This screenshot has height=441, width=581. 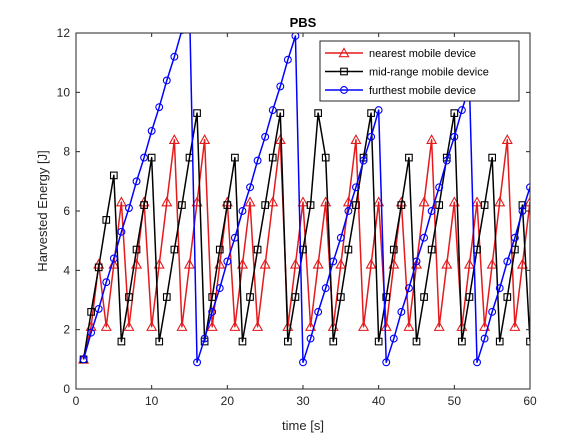 I want to click on legend-item-furthest: furthest mobile device, so click(x=400, y=91).